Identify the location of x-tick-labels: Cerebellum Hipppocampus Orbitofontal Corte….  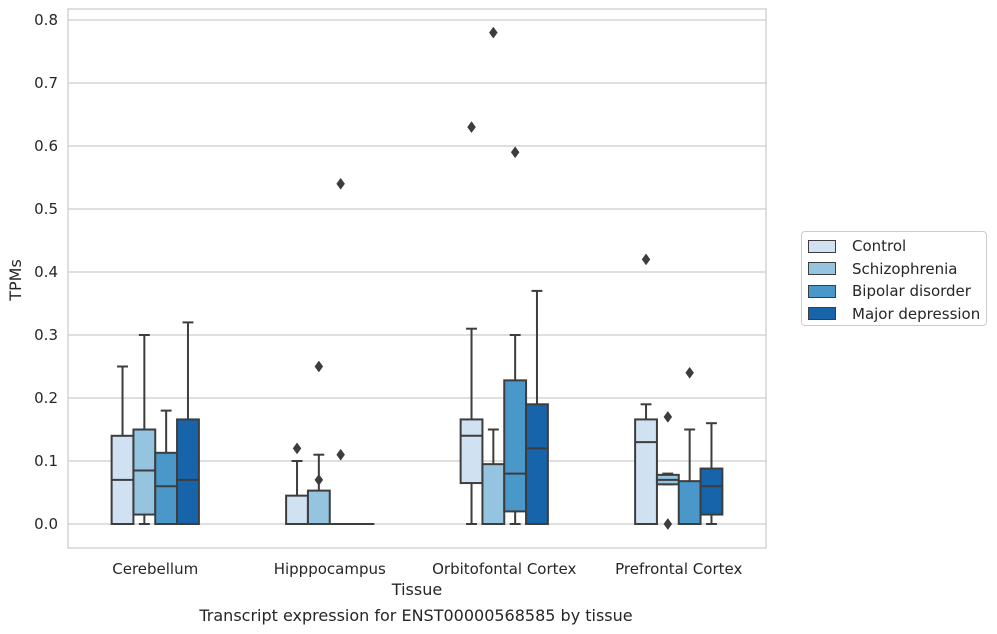
(427, 569).